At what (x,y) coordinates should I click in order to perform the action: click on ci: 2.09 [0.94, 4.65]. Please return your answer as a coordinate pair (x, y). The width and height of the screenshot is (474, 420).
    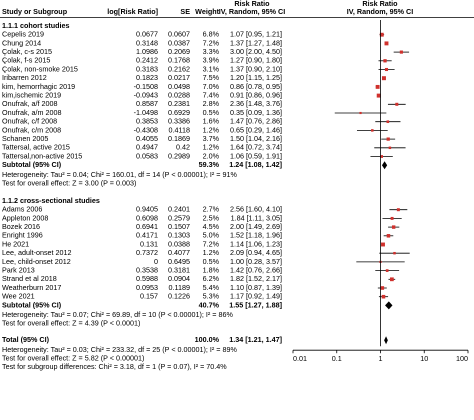
    Looking at the image, I should click on (256, 252).